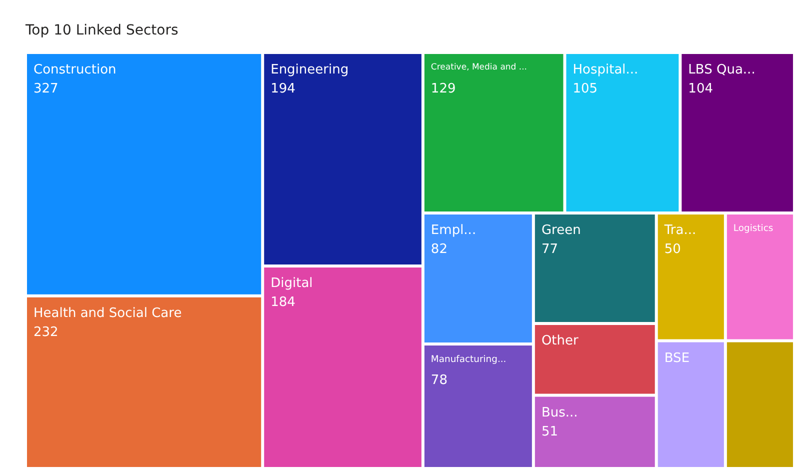 This screenshot has height=476, width=794. I want to click on data-label: 82, so click(439, 250).